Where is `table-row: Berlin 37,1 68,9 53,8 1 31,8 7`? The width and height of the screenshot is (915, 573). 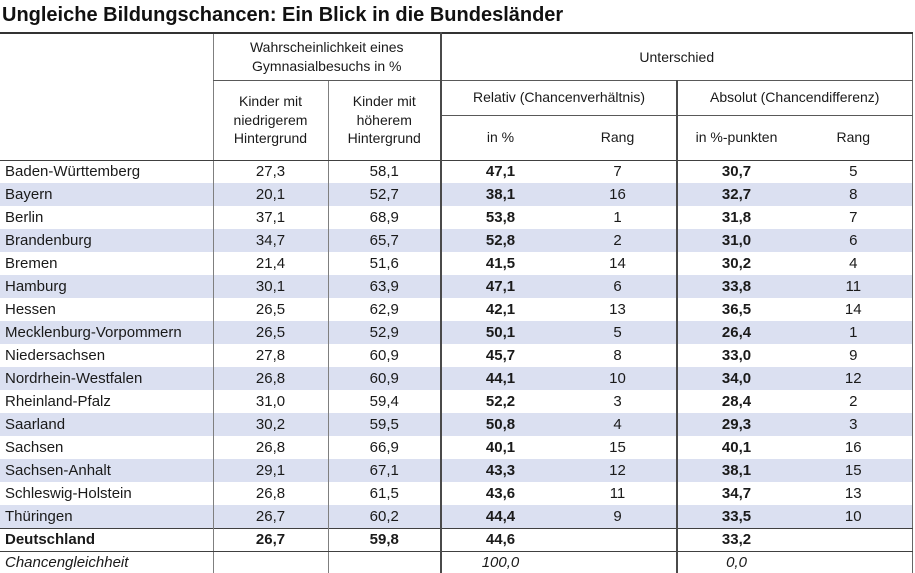
table-row: Berlin 37,1 68,9 53,8 1 31,8 7 is located at coordinates (456, 217).